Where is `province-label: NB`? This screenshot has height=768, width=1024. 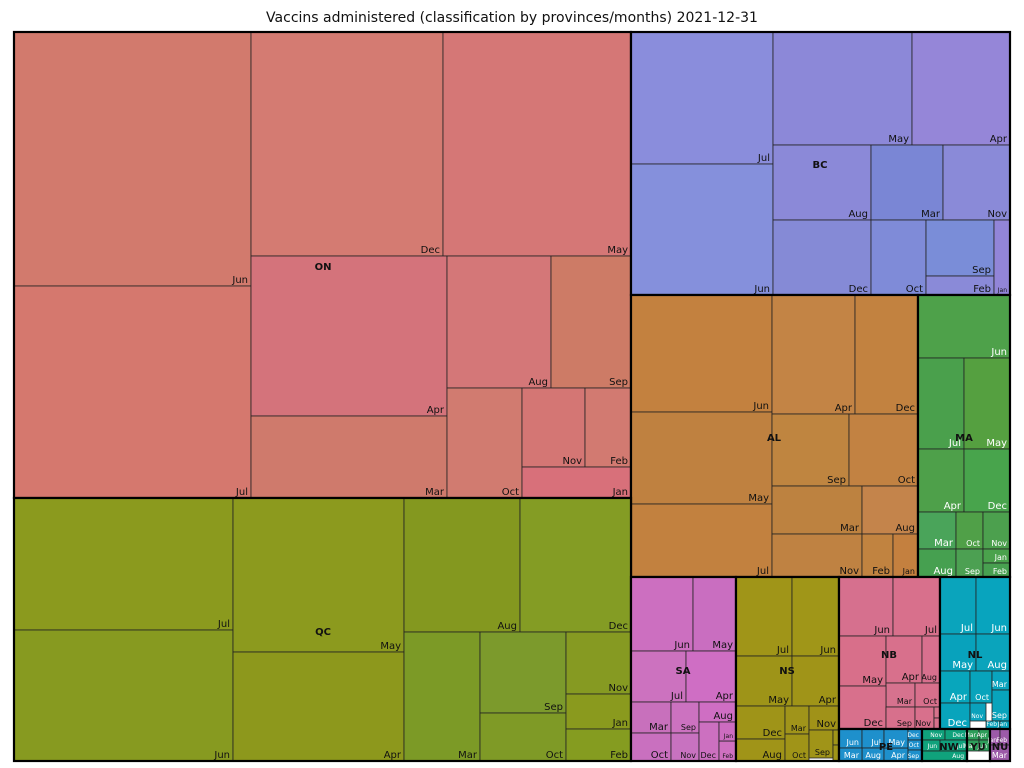
province-label: NB is located at coordinates (889, 655).